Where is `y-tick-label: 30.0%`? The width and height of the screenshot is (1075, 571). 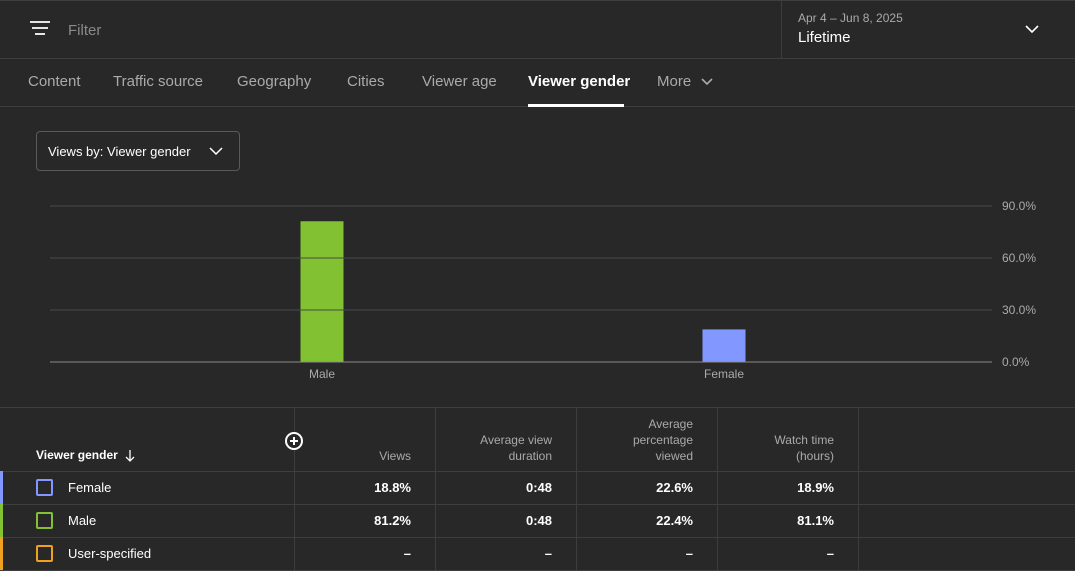
y-tick-label: 30.0% is located at coordinates (1019, 310).